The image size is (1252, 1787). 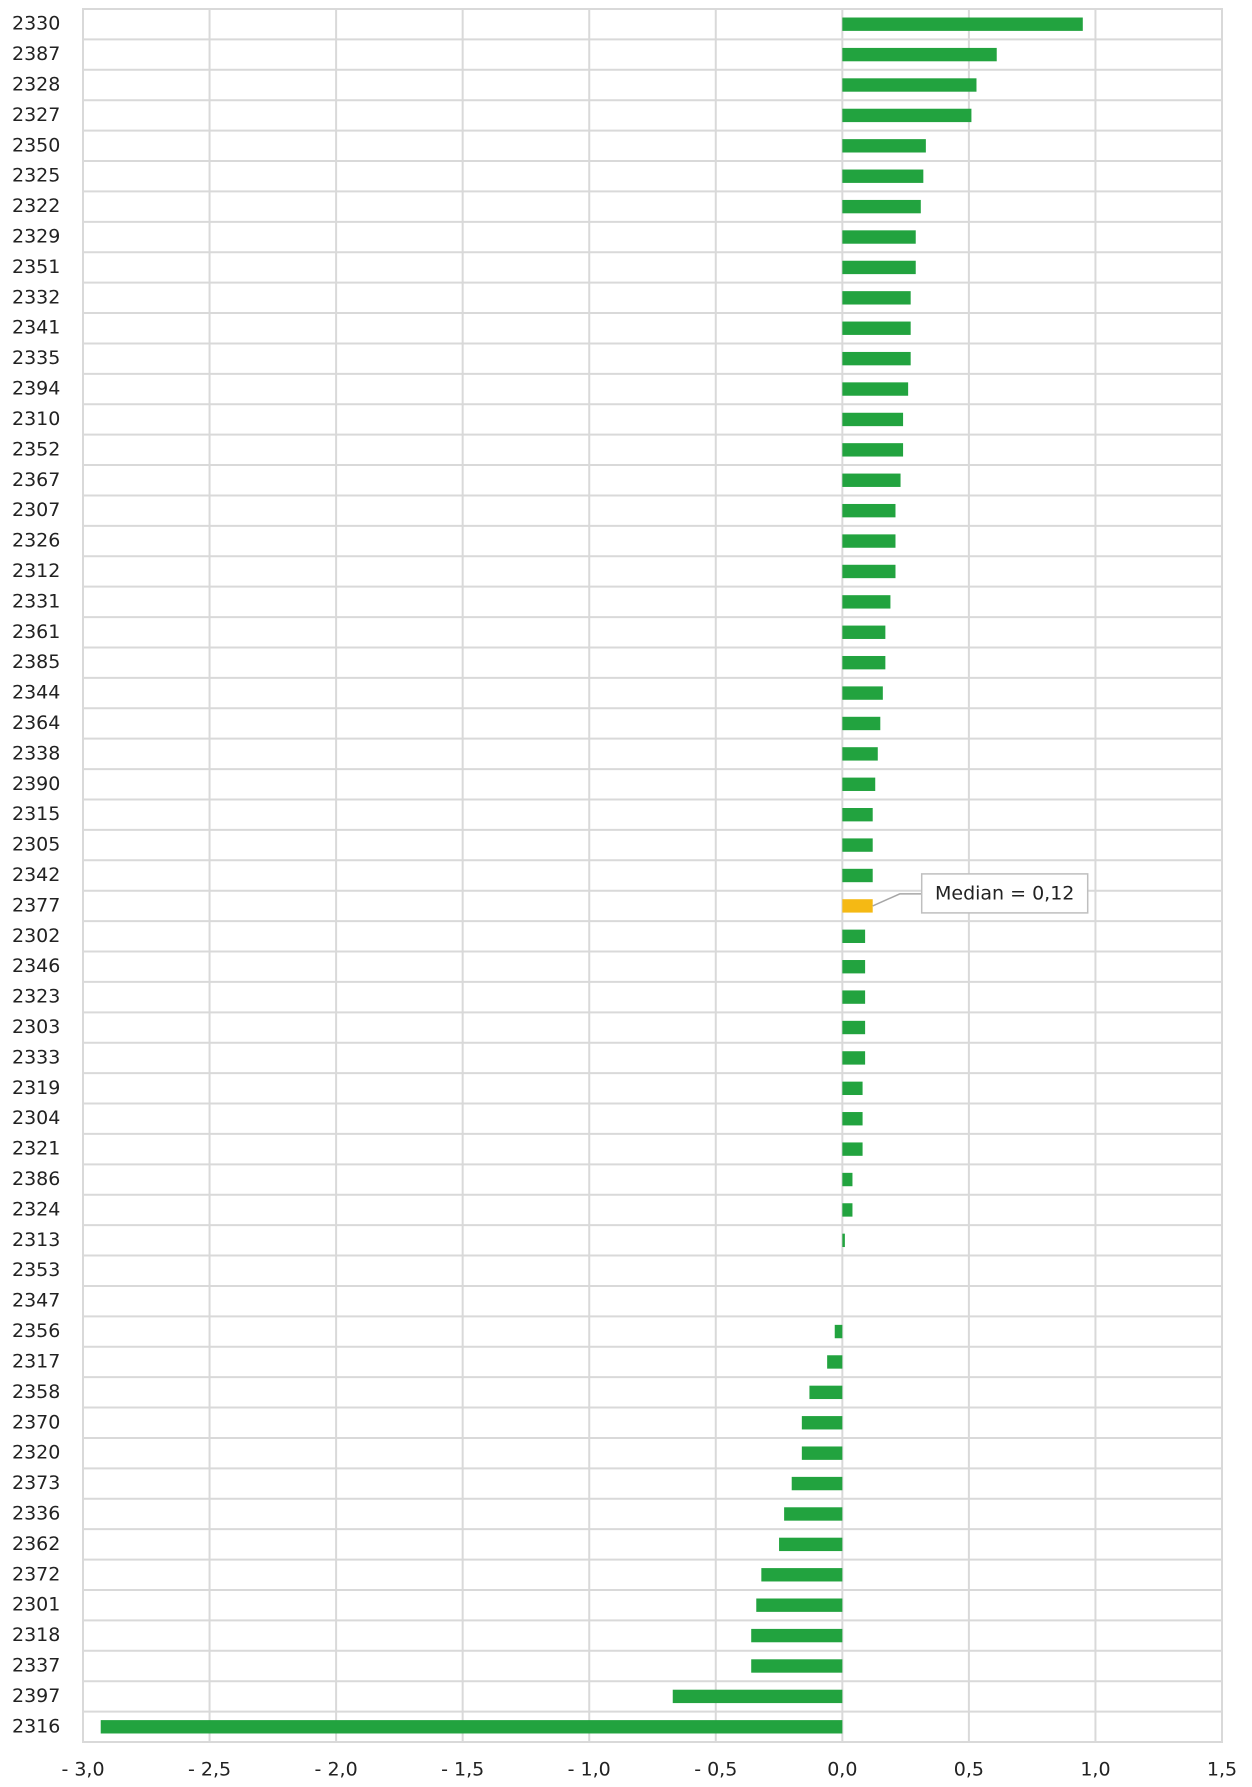 I want to click on y-tick-label: 2303, so click(x=36, y=1027).